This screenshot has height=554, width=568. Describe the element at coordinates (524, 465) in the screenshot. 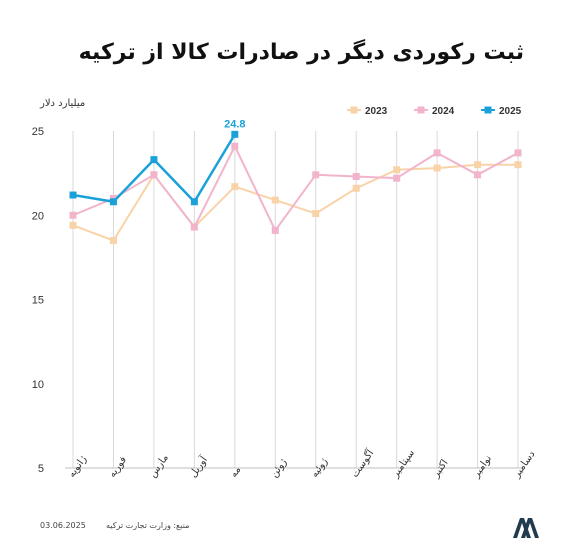

I see `x-tick-label: دسامبر` at that location.